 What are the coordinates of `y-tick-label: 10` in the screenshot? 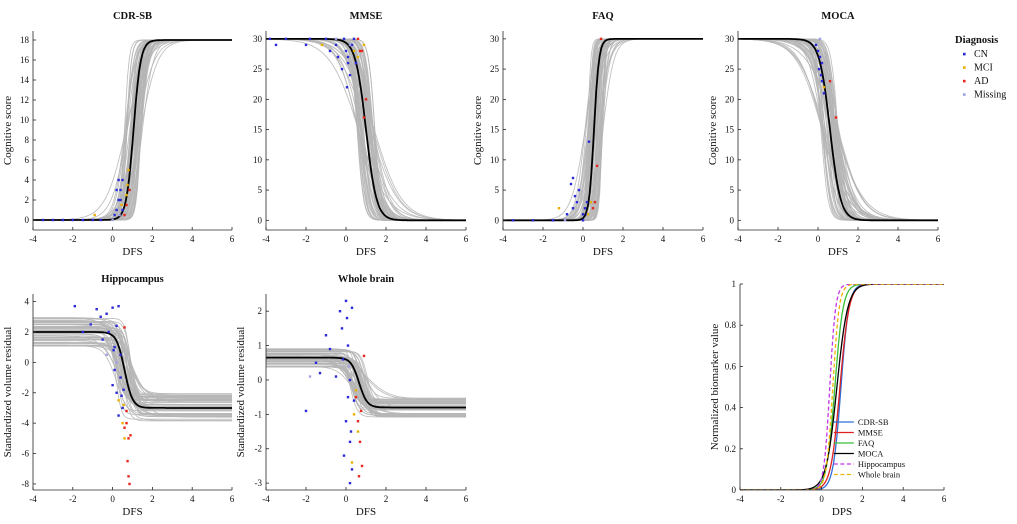 It's located at (25, 120).